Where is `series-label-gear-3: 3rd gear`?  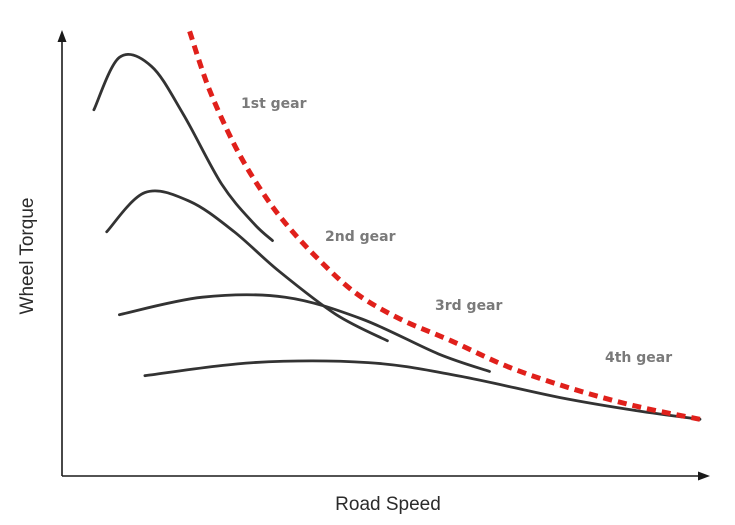
series-label-gear-3: 3rd gear is located at coordinates (469, 306).